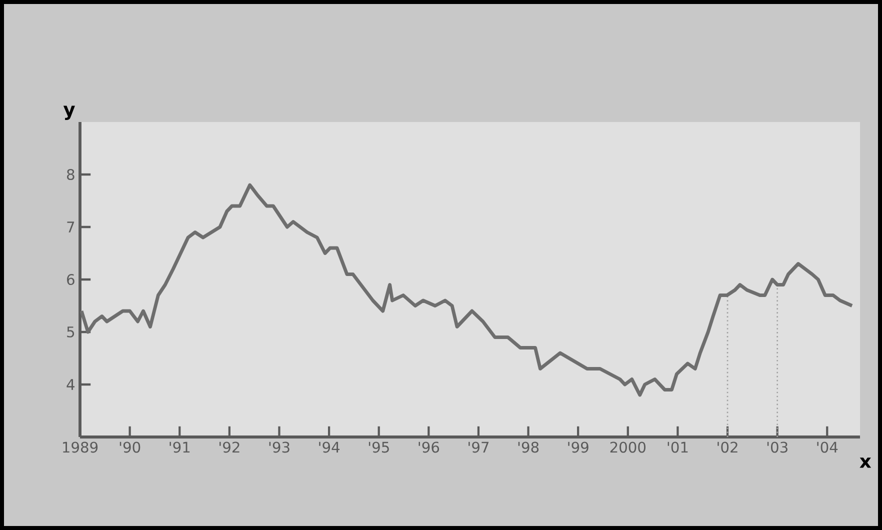 The height and width of the screenshot is (530, 882). I want to click on y-tick-label: 7, so click(70, 227).